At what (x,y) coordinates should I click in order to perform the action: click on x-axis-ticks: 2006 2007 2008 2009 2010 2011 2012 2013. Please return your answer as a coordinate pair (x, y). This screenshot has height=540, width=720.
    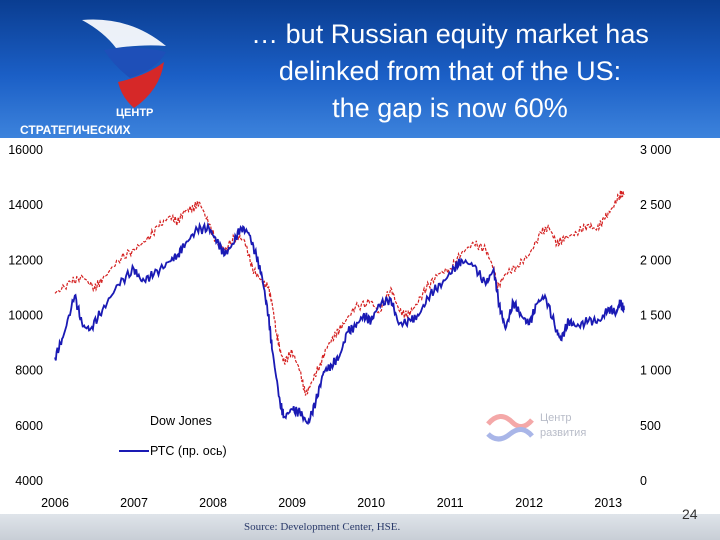
    Looking at the image, I should click on (331, 503).